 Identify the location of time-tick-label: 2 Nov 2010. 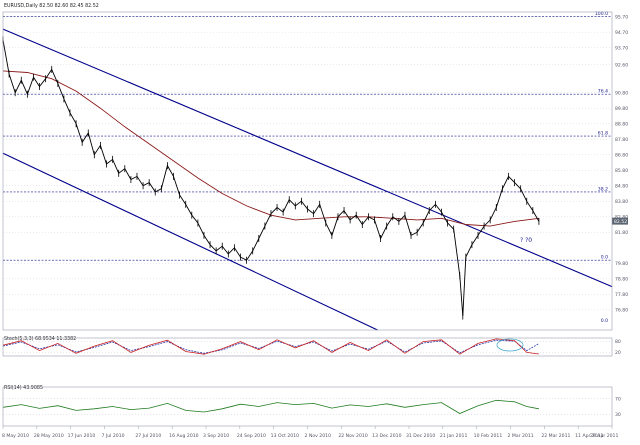
(318, 436).